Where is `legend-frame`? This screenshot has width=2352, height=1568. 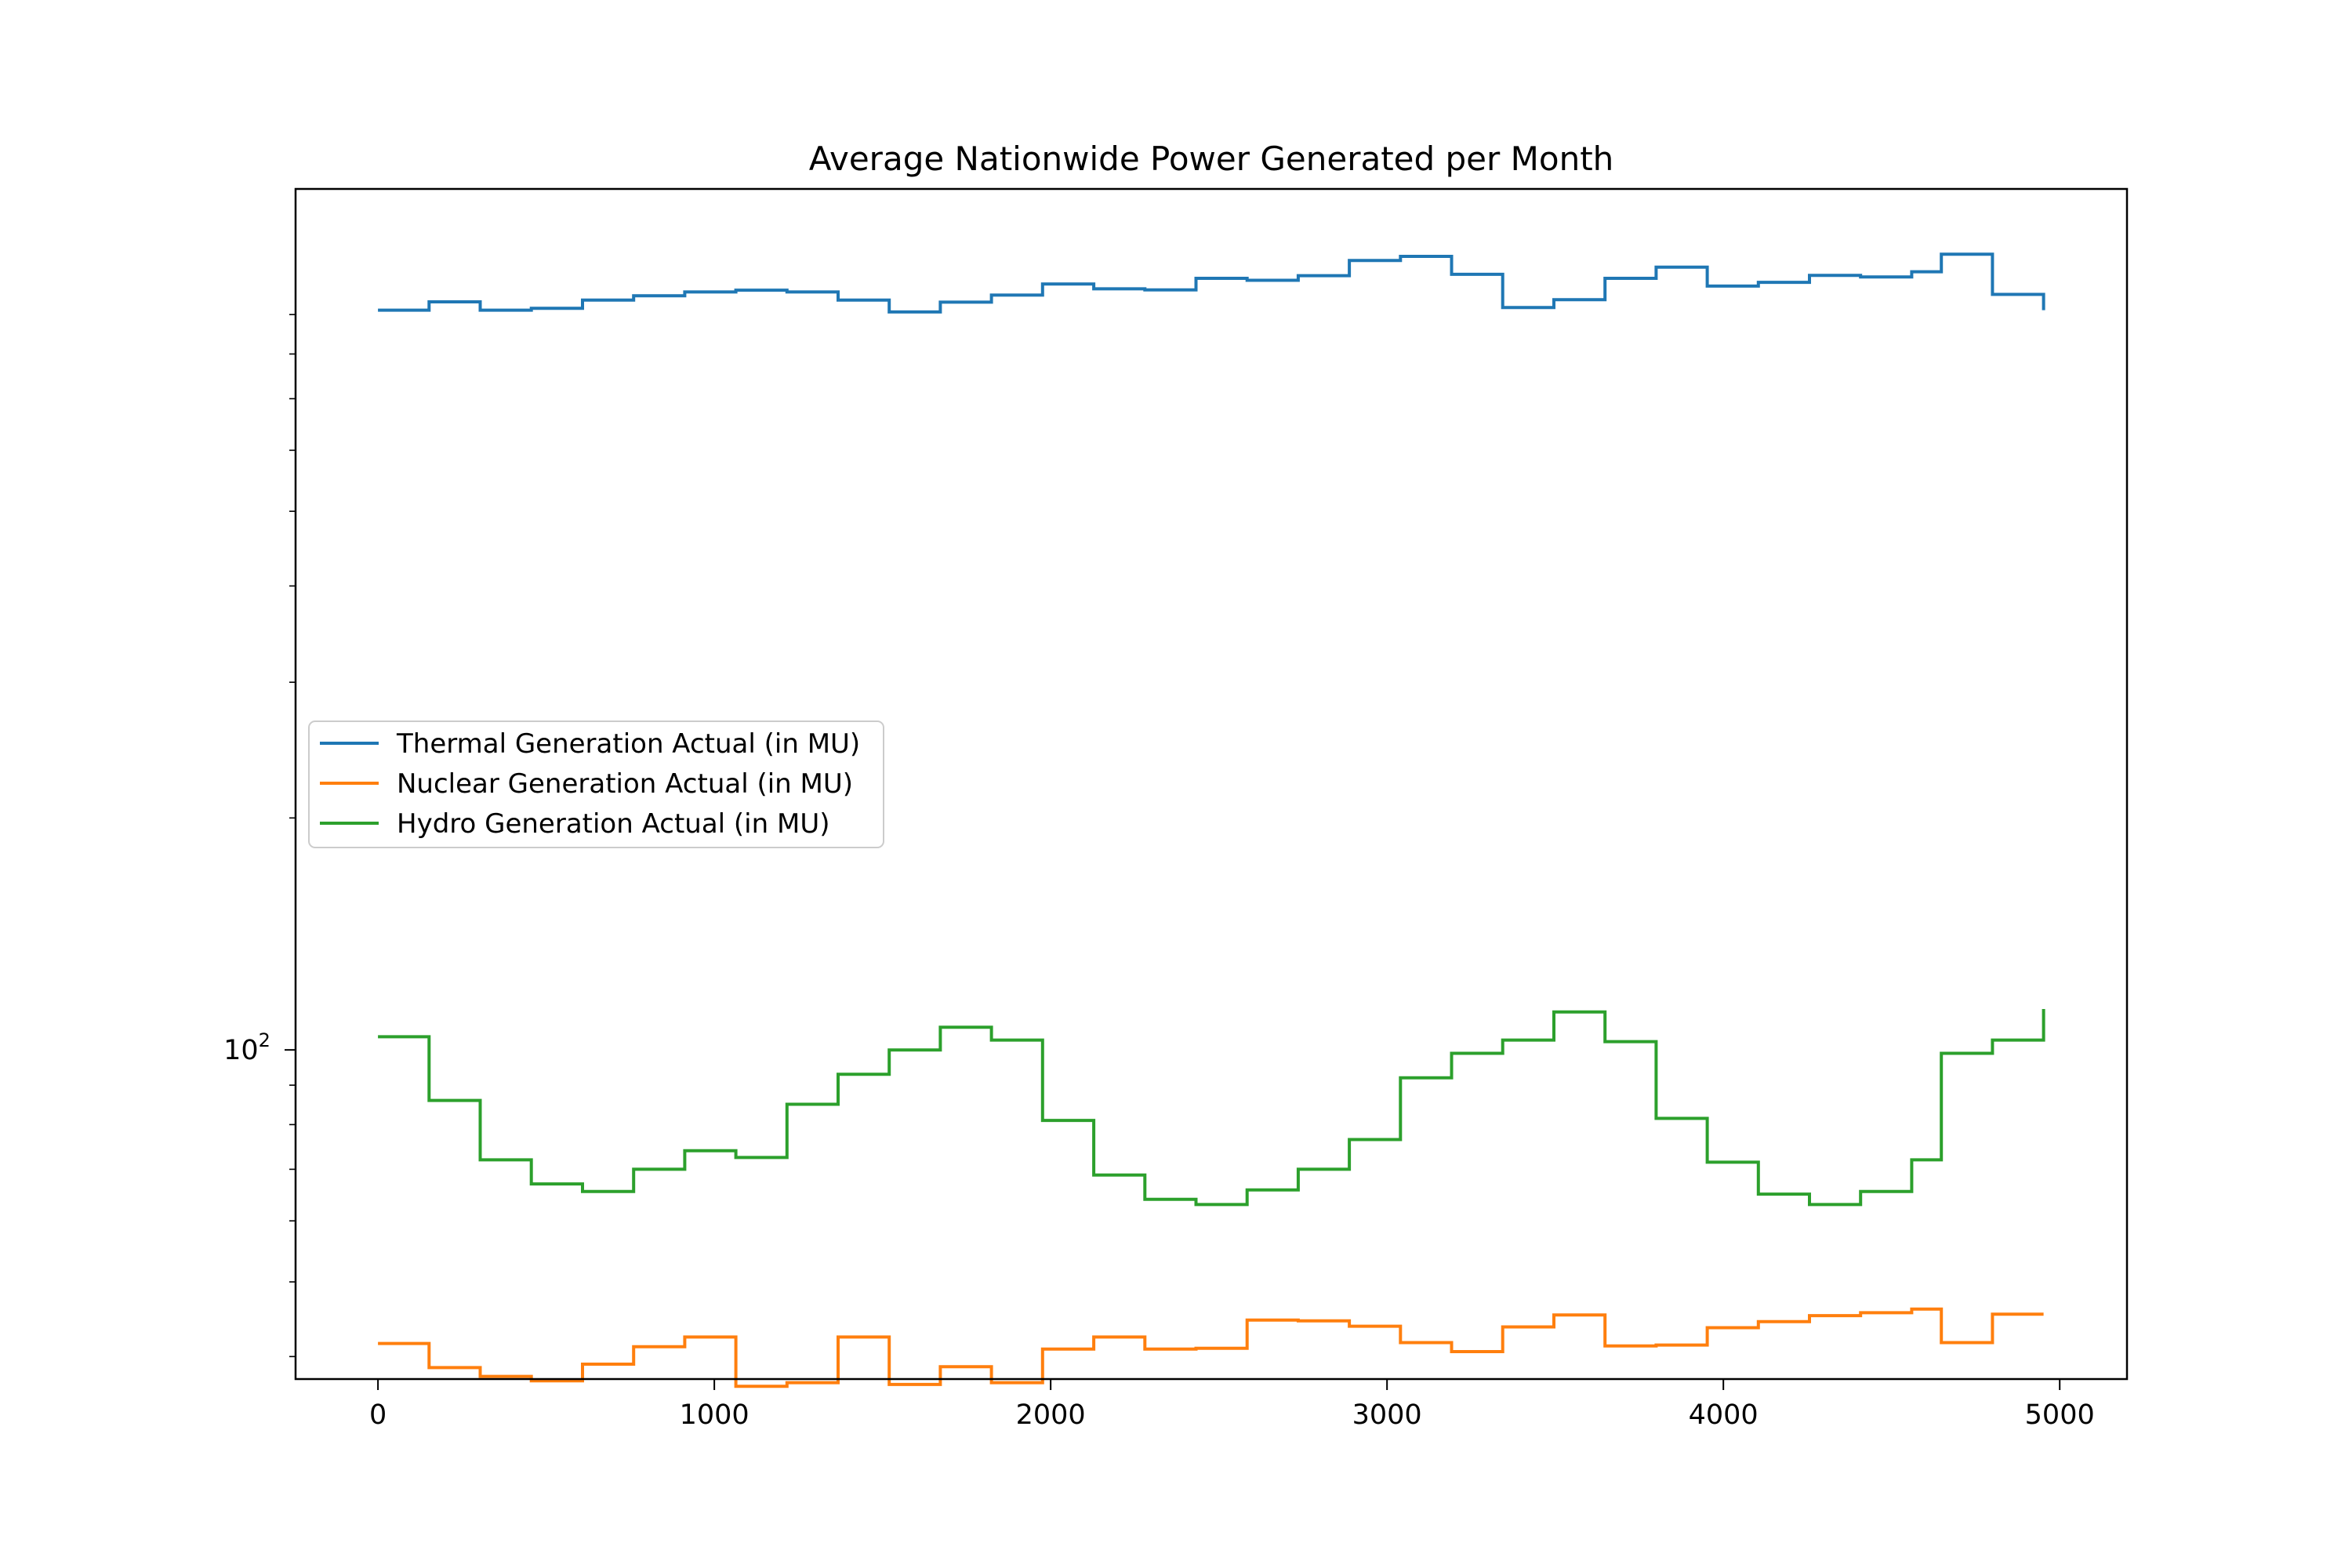
legend-frame is located at coordinates (596, 784).